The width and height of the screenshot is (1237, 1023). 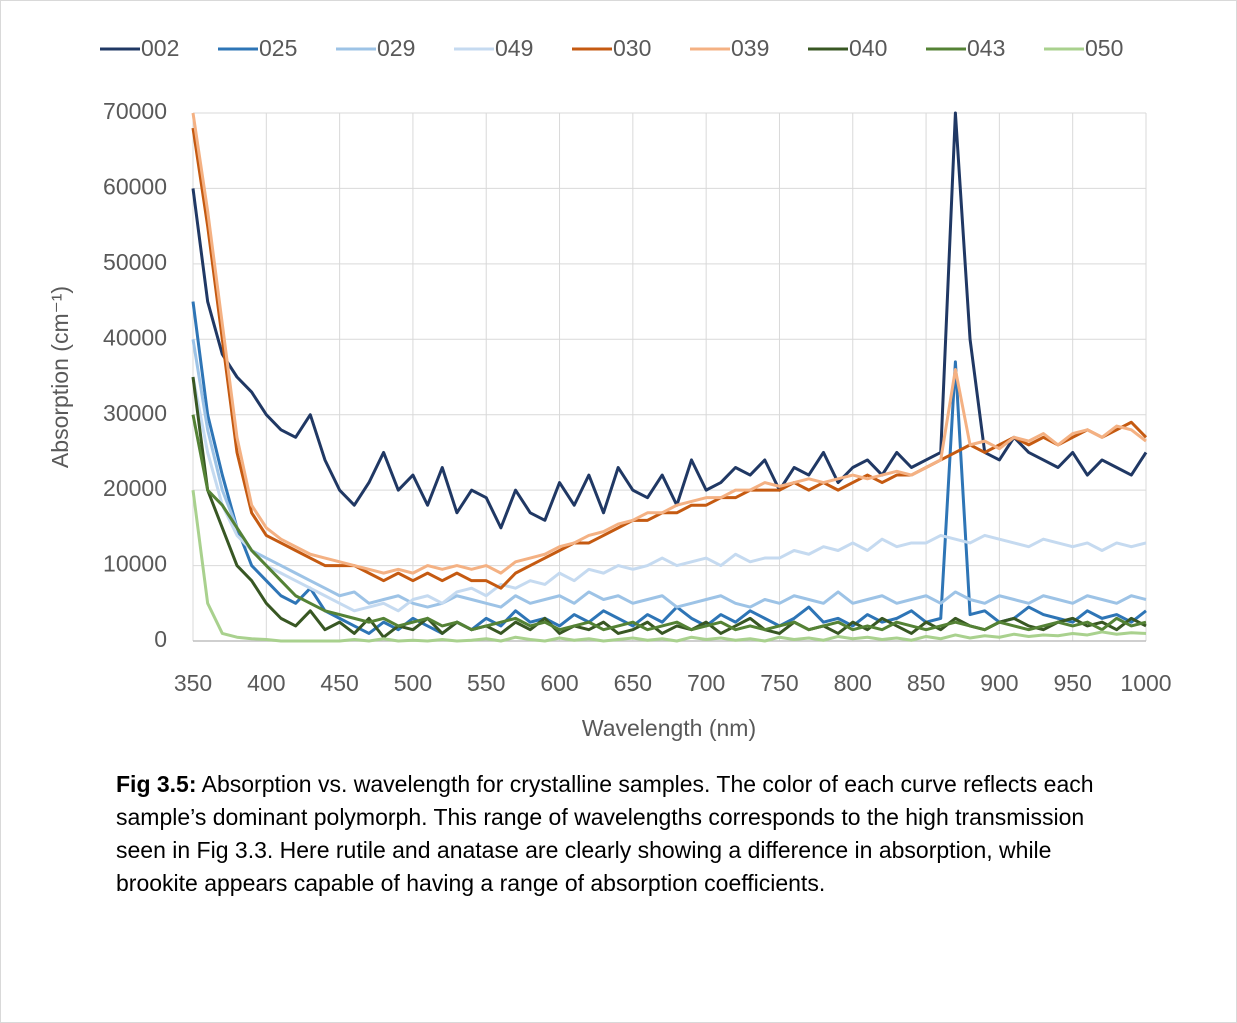 I want to click on y-tick-label: 60000, so click(x=135, y=187).